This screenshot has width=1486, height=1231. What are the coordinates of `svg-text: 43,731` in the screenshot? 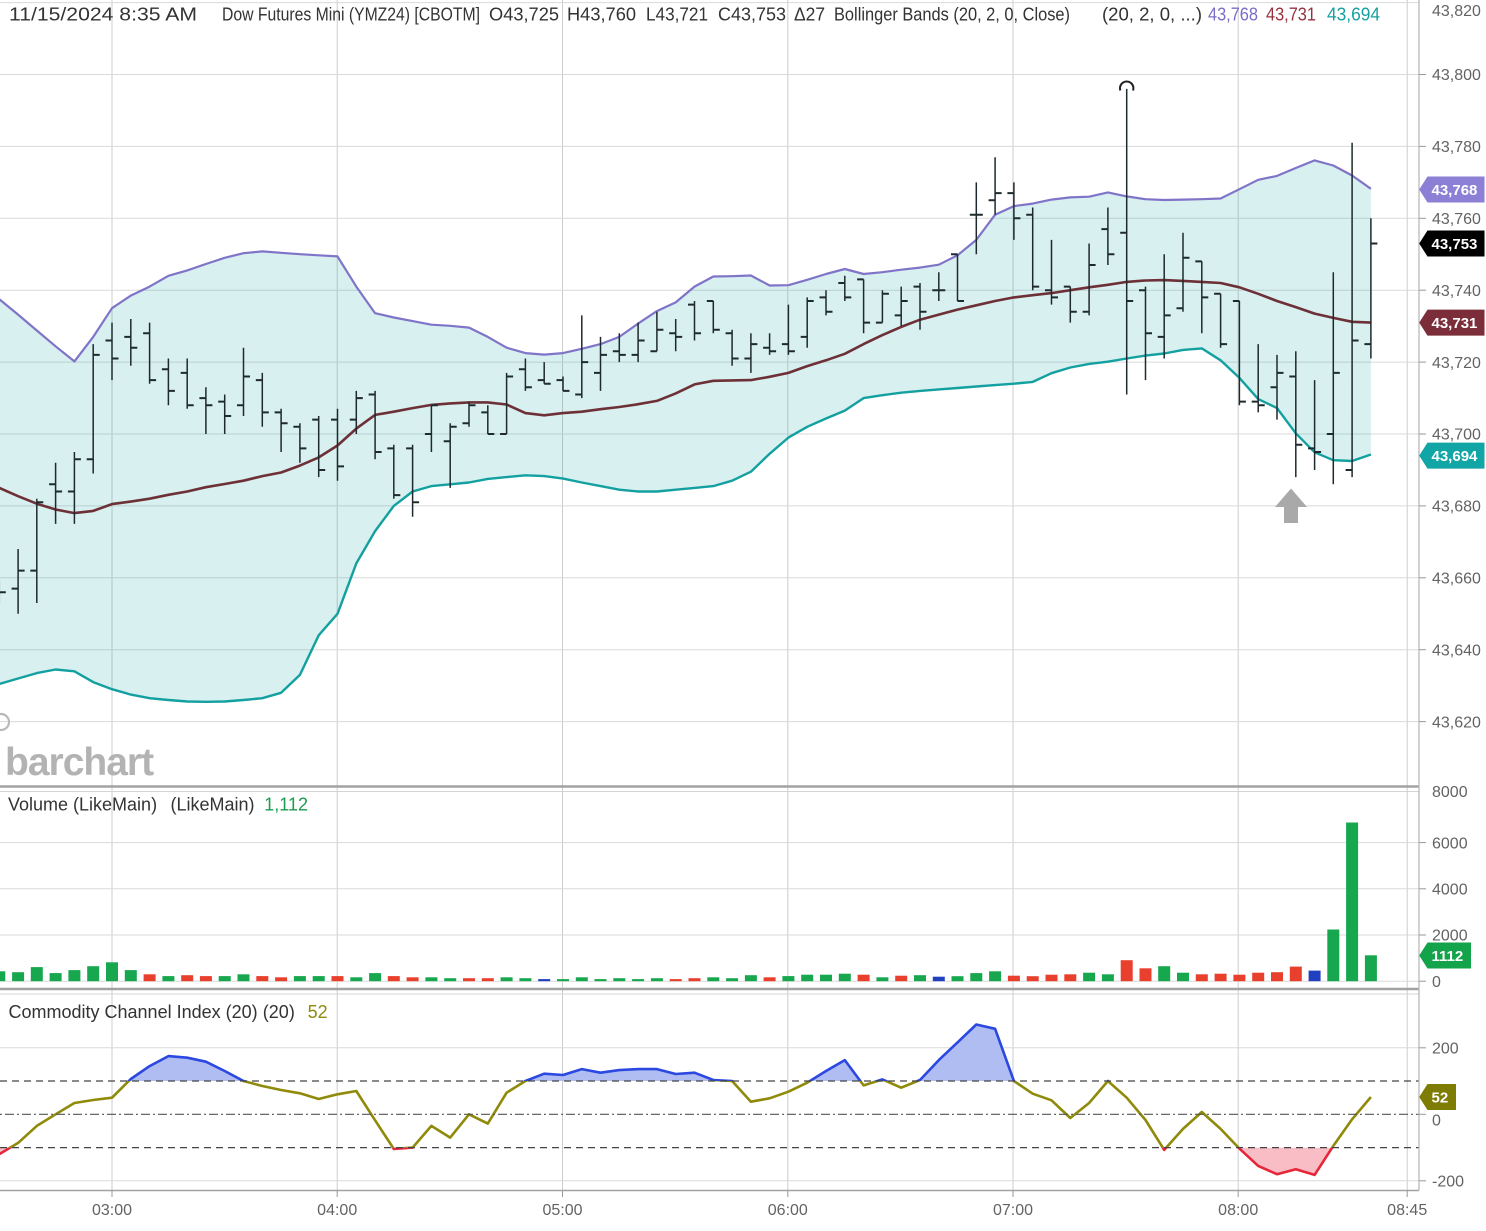 It's located at (1455, 323).